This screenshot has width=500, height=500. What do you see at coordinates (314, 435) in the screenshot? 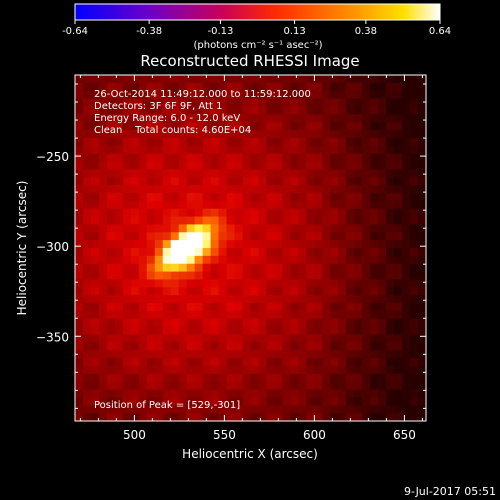
I see `x-tick-label: 600` at bounding box center [314, 435].